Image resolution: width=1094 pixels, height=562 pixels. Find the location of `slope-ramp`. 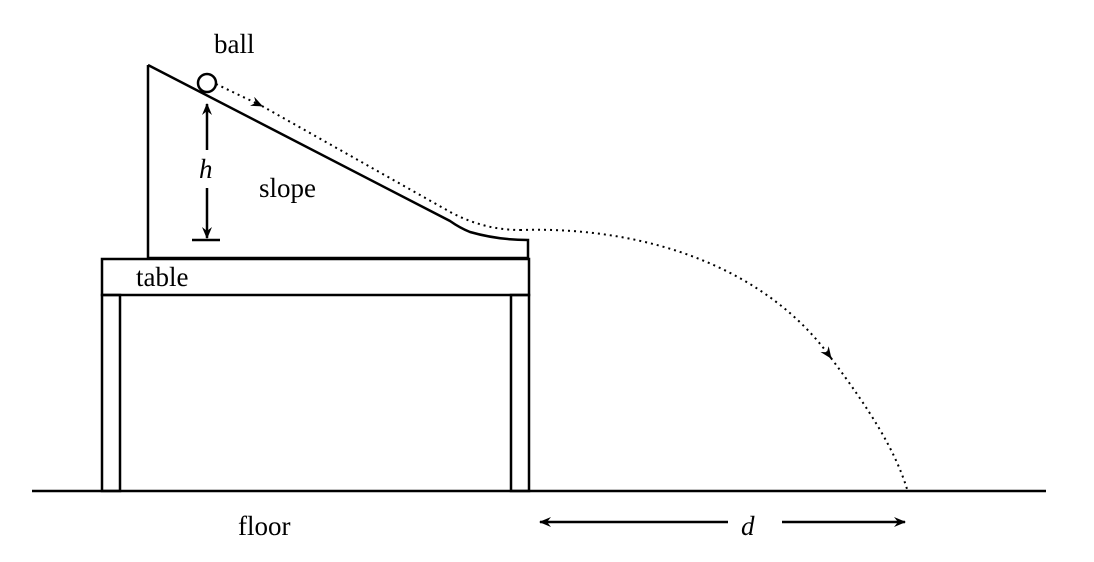

slope-ramp is located at coordinates (338, 161).